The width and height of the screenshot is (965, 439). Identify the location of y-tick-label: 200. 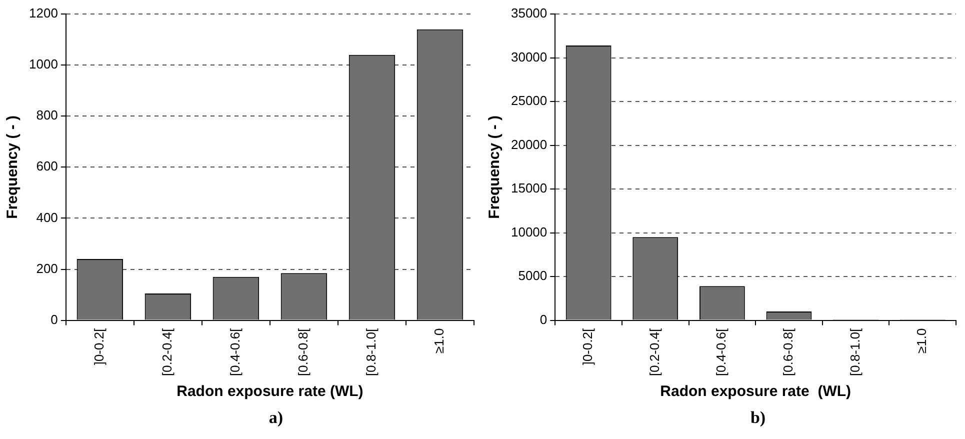
(47, 268).